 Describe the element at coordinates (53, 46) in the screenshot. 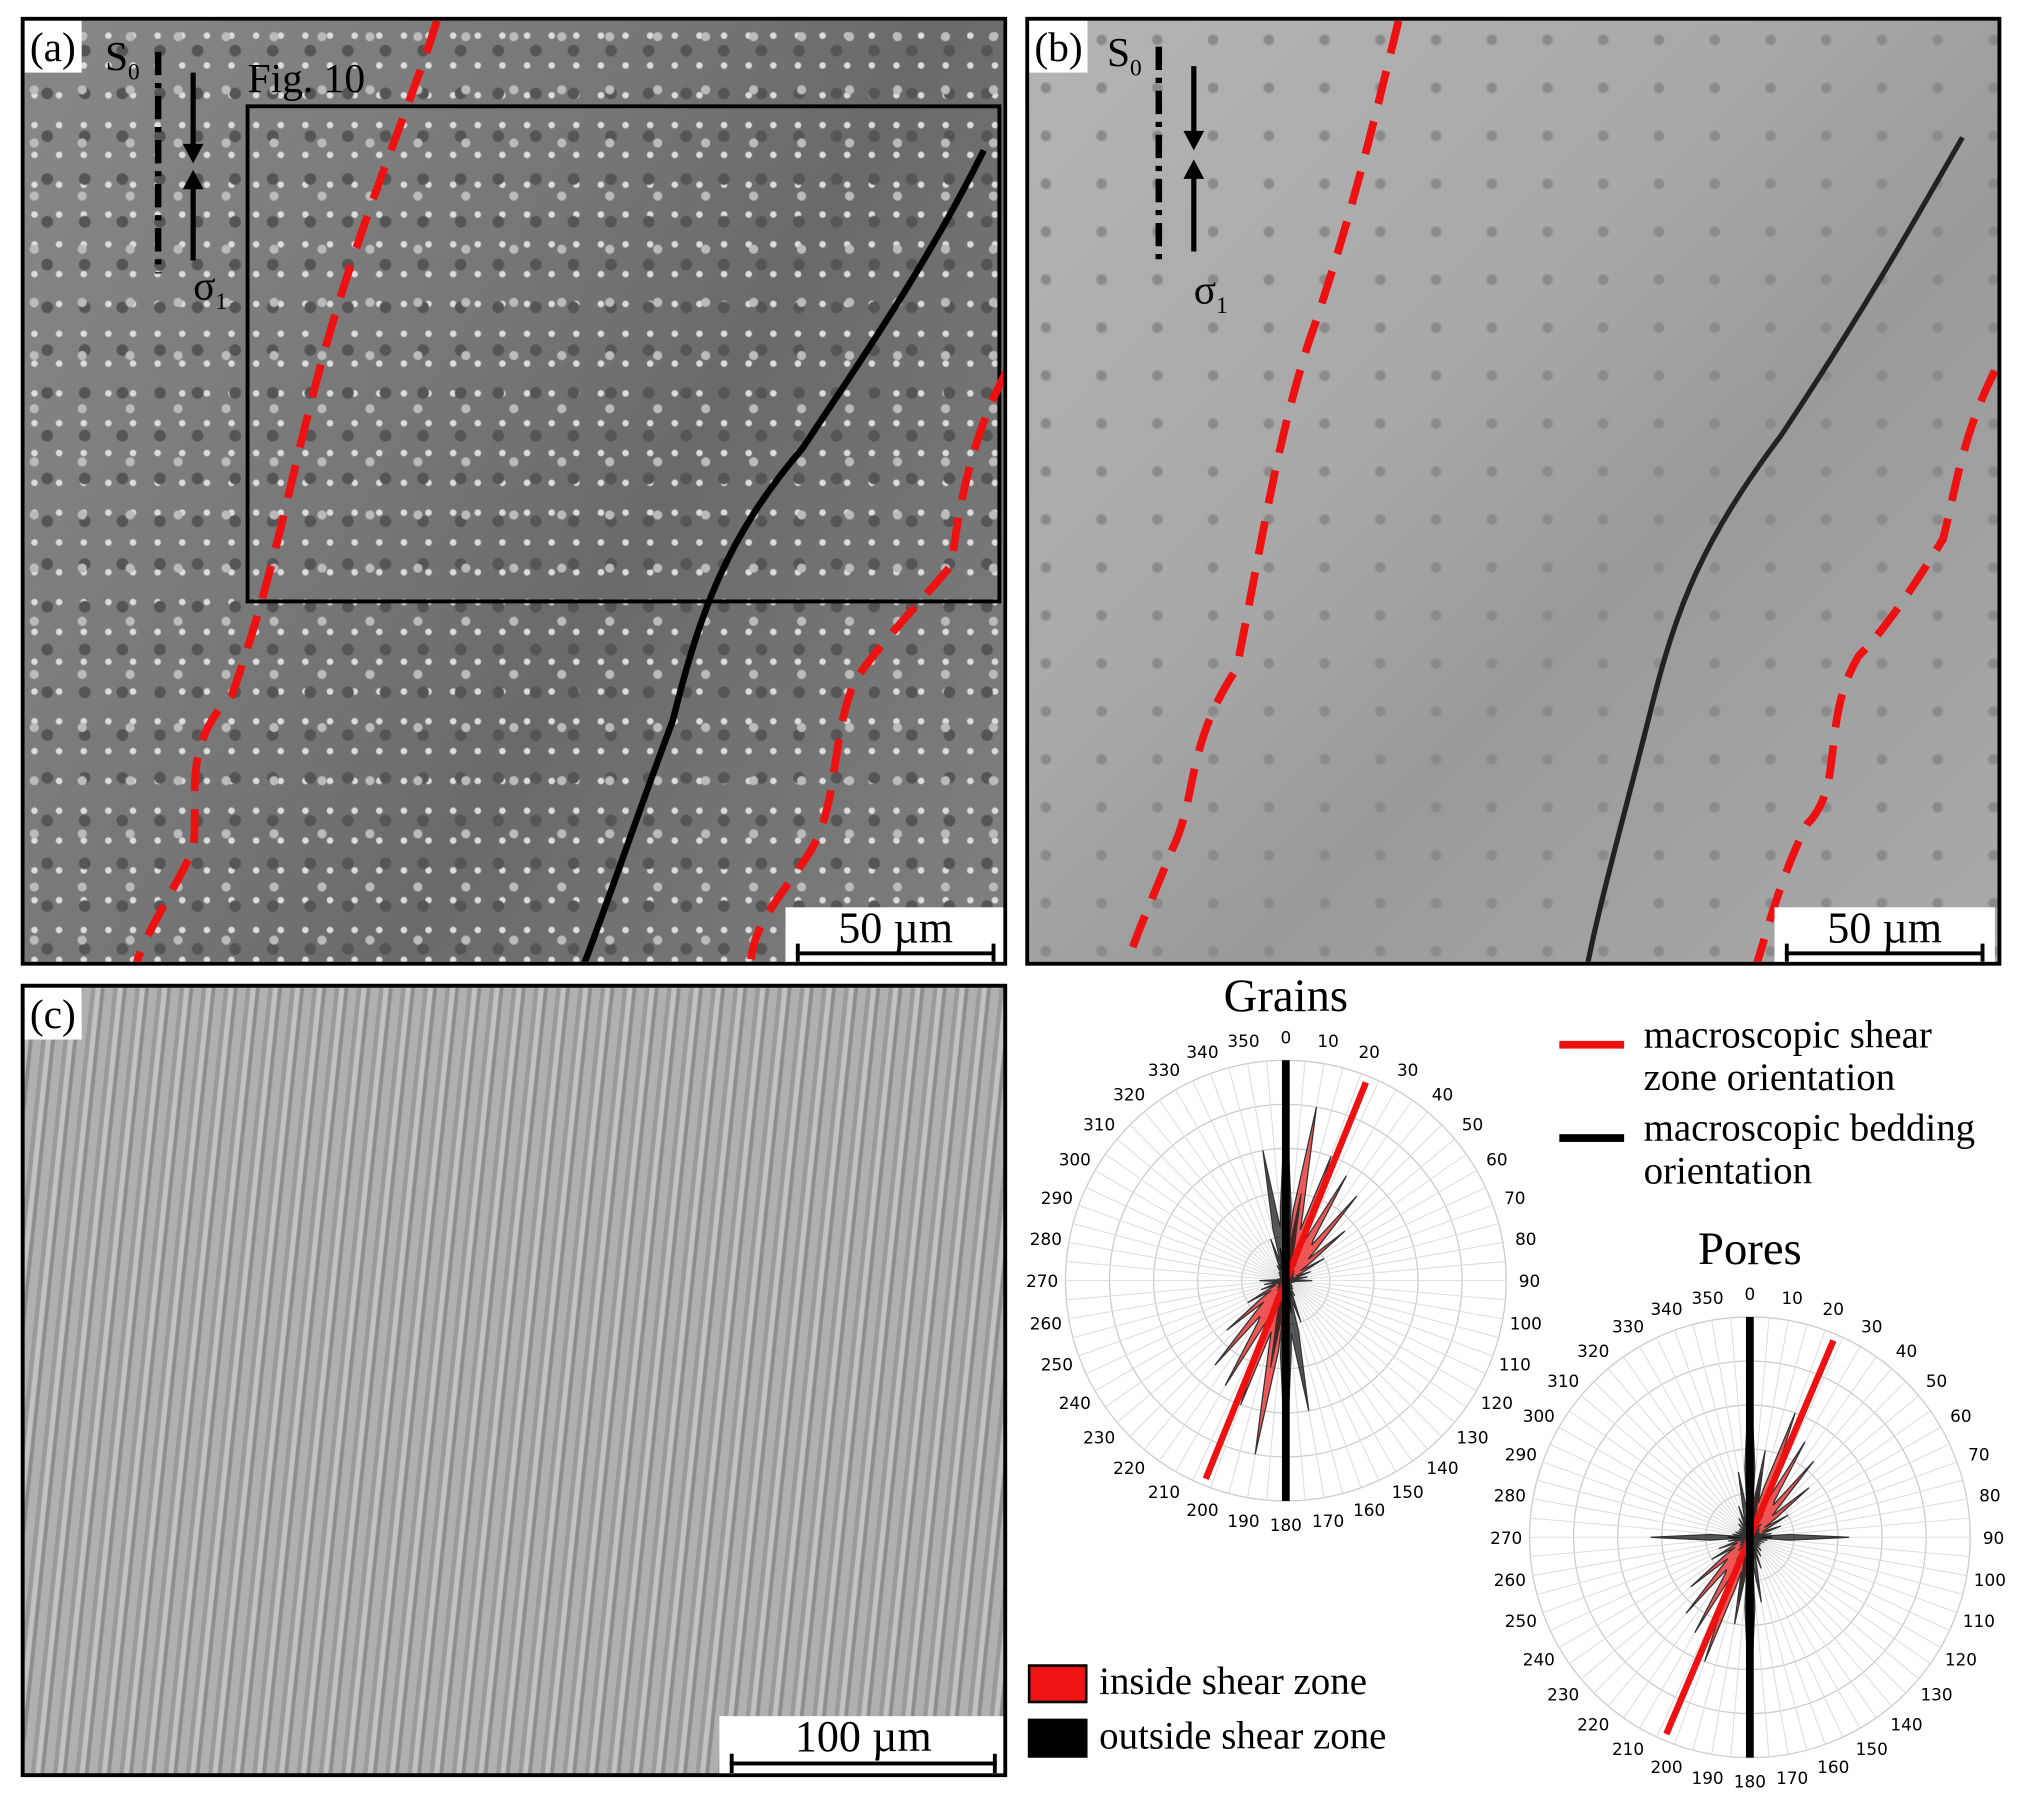

I see `panel-a-label: (a)` at that location.